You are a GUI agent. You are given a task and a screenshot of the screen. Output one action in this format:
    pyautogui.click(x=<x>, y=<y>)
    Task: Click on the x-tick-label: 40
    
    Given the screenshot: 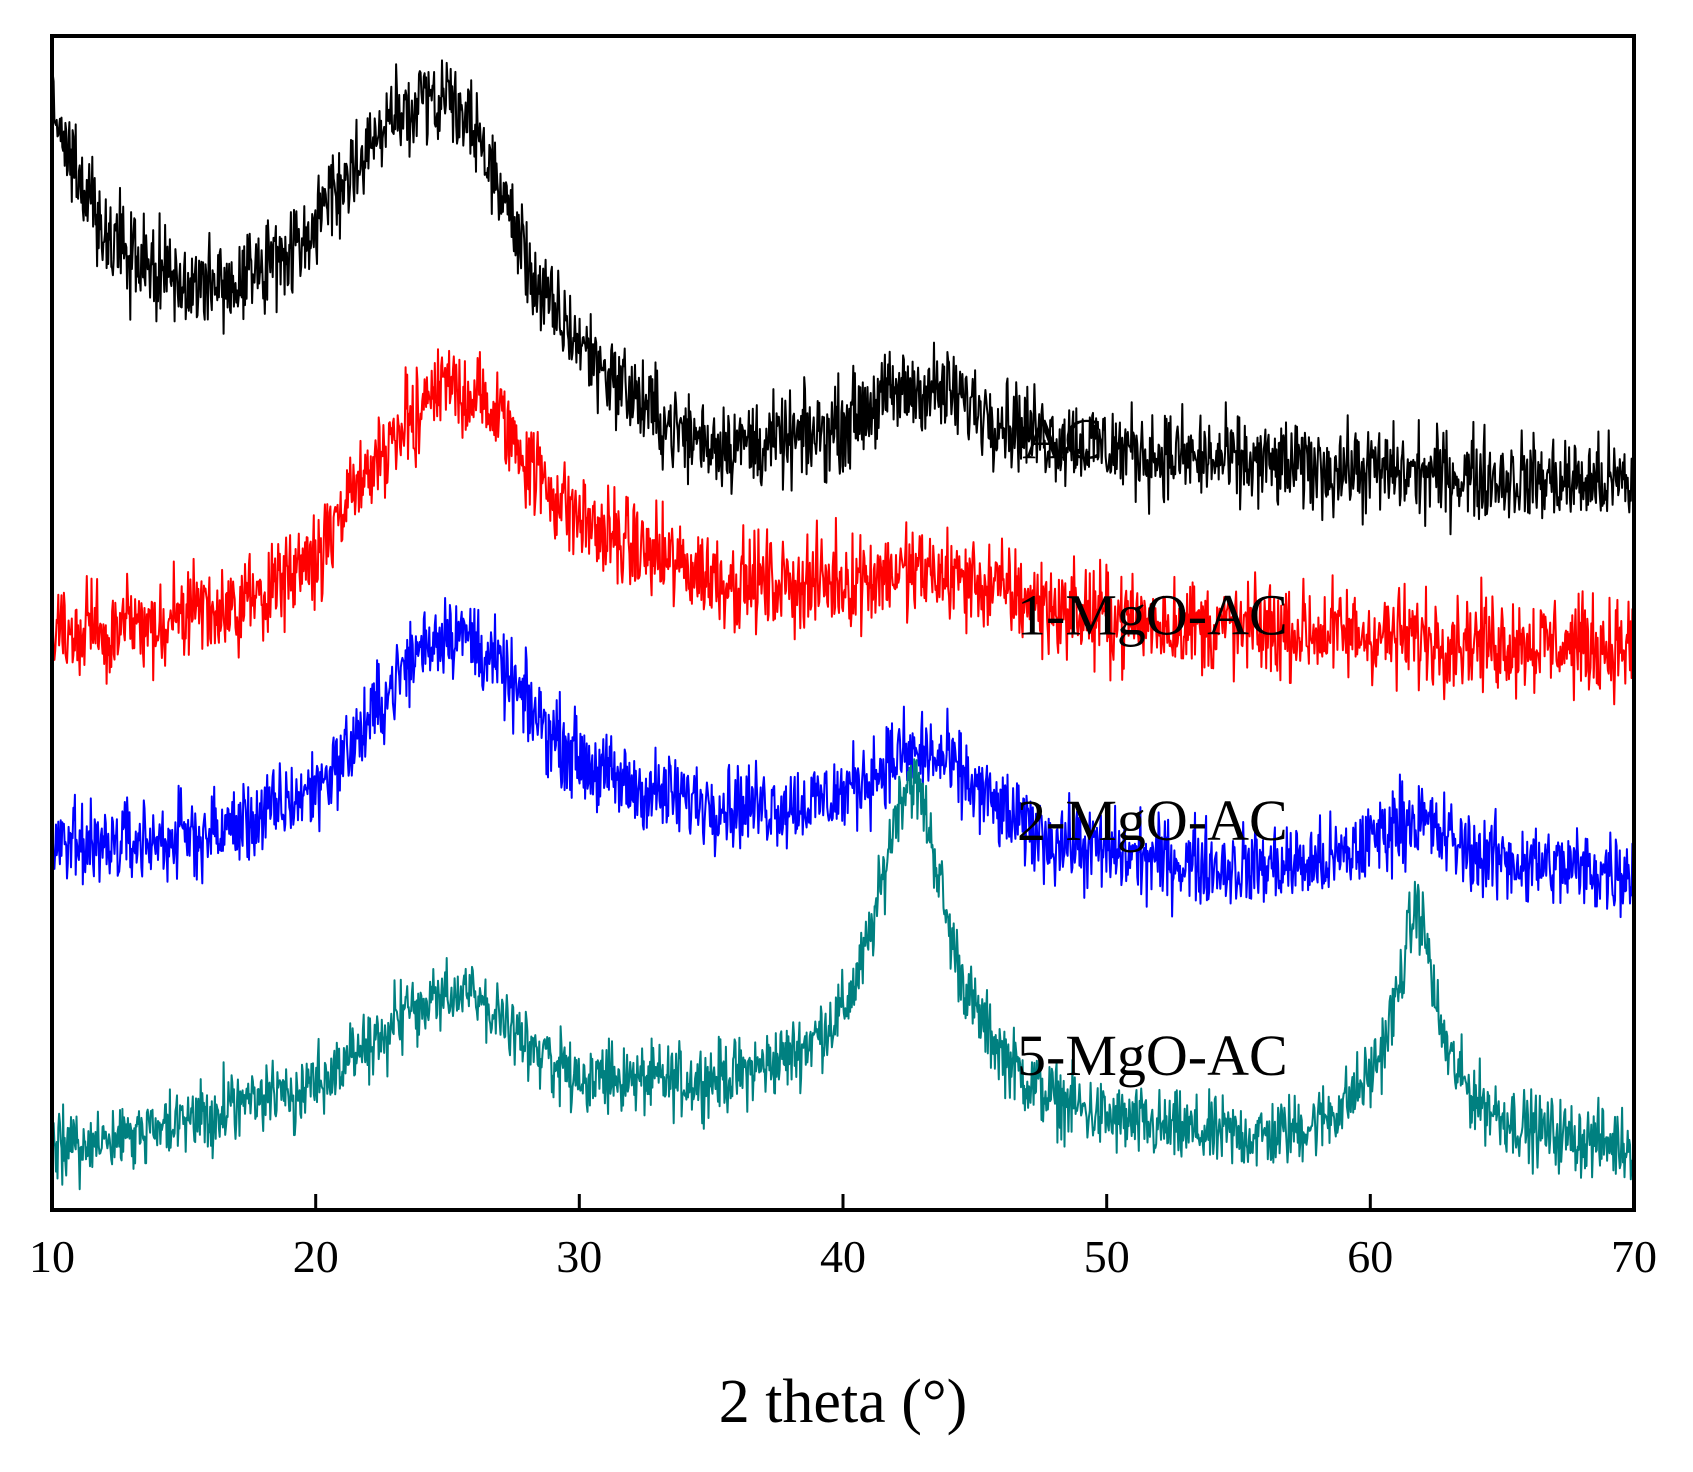 What is the action you would take?
    pyautogui.click(x=843, y=1256)
    